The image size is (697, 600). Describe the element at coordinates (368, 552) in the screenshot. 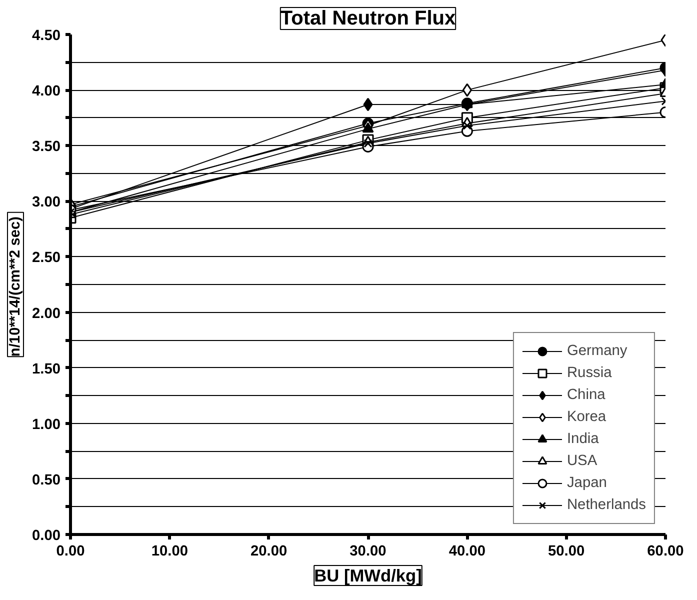

I see `x-tick-label: 30.00` at that location.